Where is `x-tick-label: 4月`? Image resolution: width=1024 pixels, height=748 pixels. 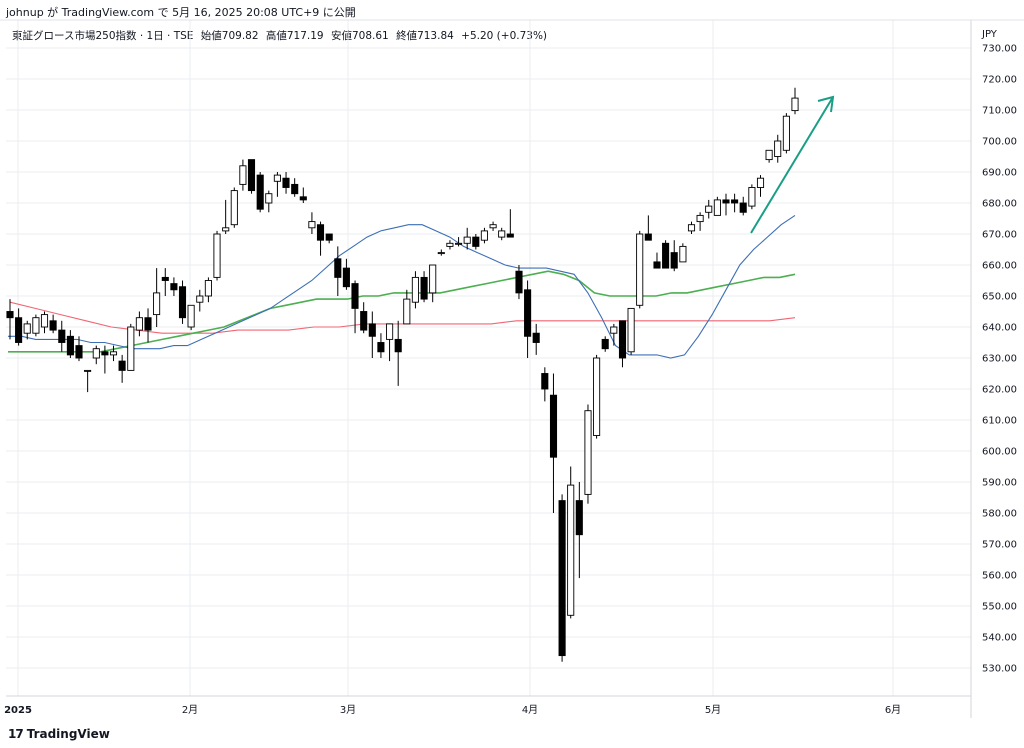
x-tick-label: 4月 is located at coordinates (530, 710).